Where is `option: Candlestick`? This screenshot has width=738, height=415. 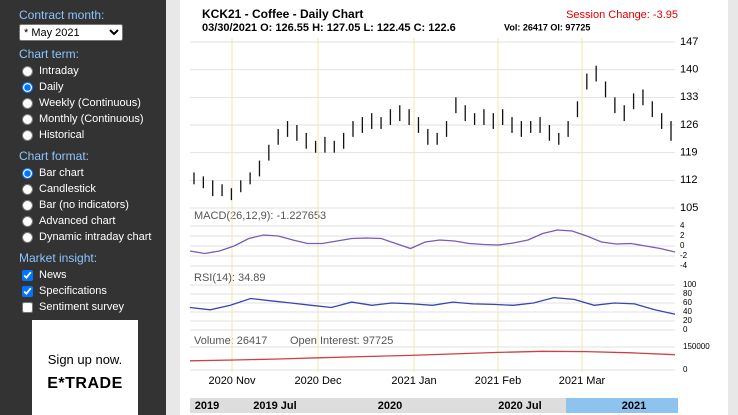 option: Candlestick is located at coordinates (94, 189).